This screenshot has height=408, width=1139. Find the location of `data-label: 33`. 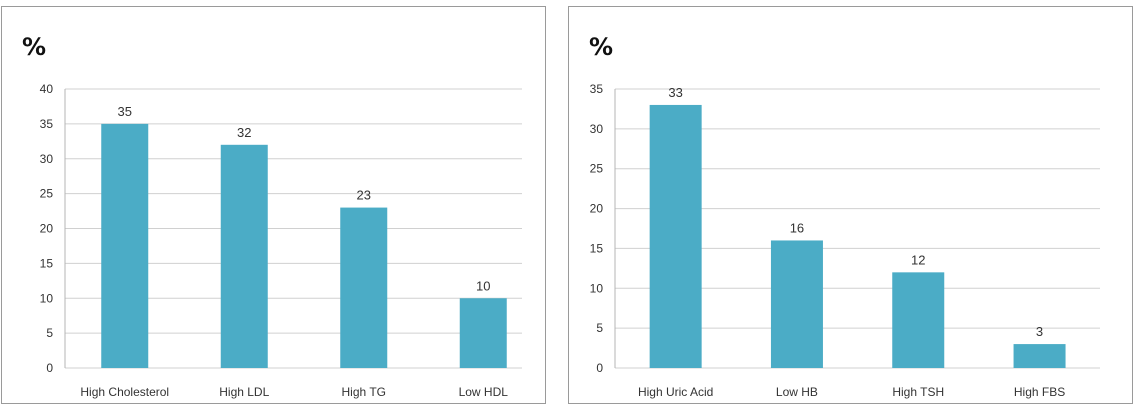

data-label: 33 is located at coordinates (675, 92).